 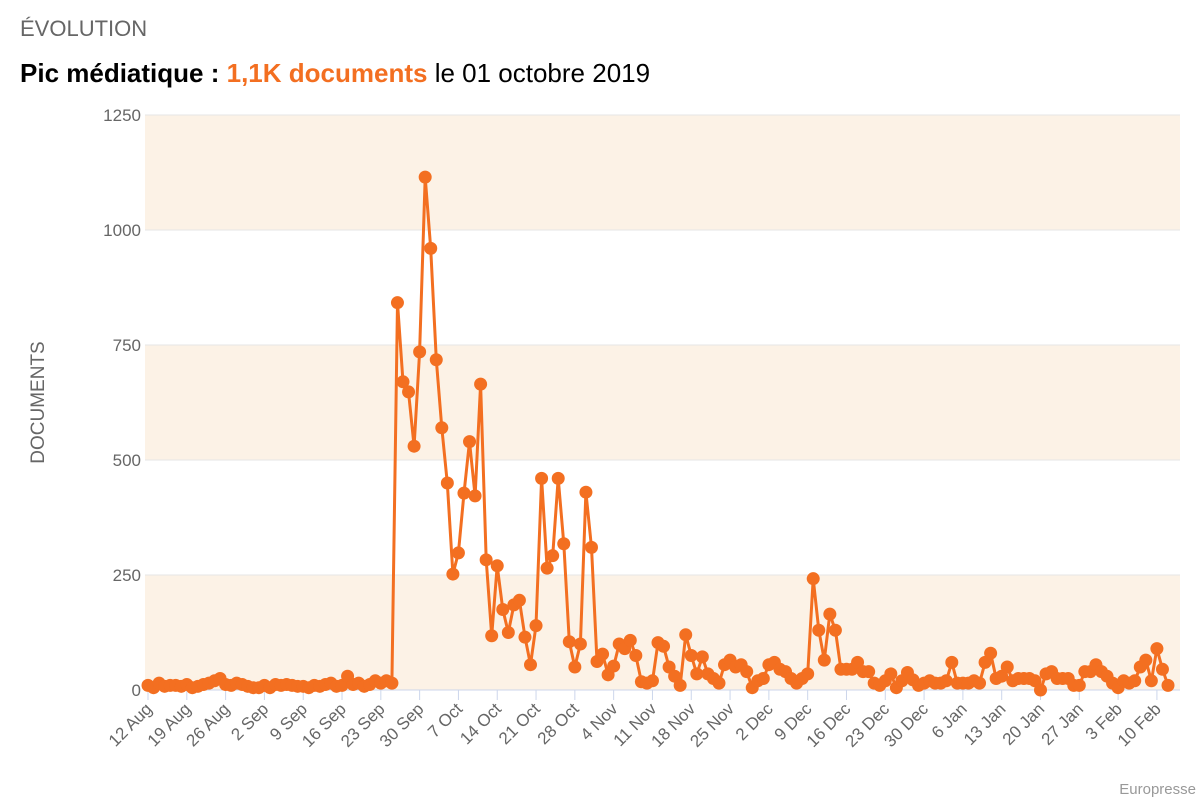 I want to click on y-tick-label: 0, so click(x=136, y=690).